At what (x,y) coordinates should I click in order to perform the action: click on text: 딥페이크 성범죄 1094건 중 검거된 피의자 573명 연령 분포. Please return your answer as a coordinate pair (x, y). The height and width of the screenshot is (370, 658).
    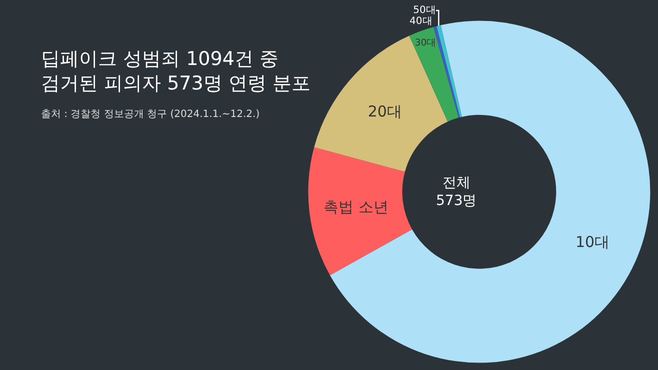
    Looking at the image, I should click on (175, 71).